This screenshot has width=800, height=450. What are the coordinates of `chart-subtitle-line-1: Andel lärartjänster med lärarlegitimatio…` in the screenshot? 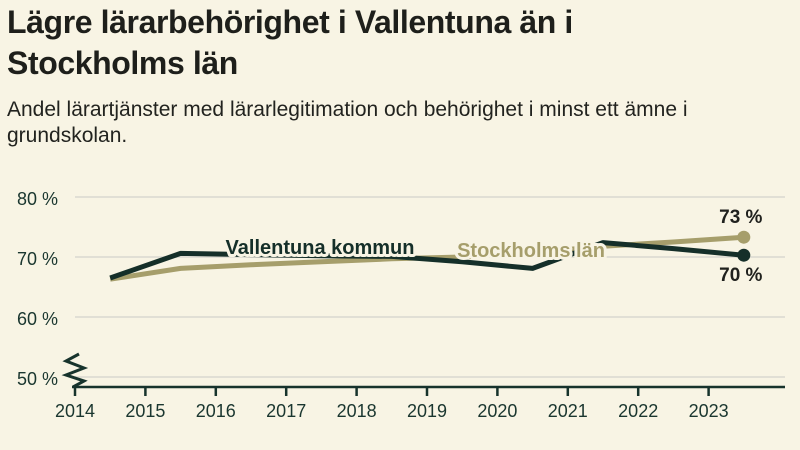 It's located at (347, 109).